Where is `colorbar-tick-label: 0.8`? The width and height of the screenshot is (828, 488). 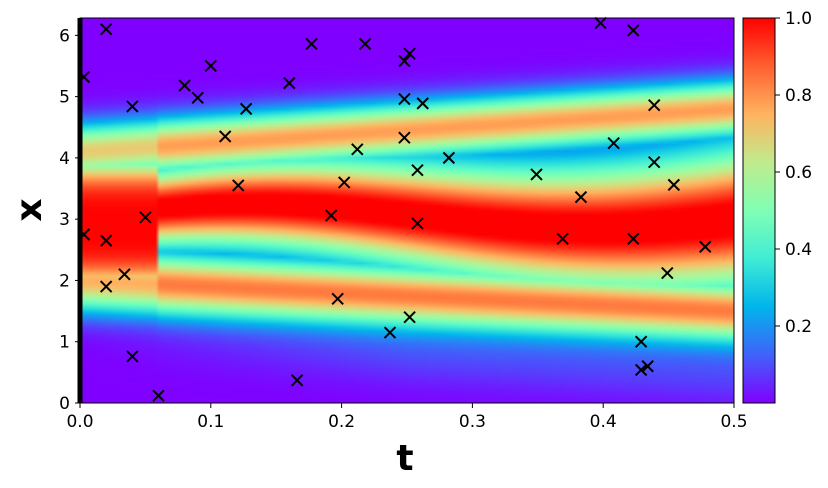 colorbar-tick-label: 0.8 is located at coordinates (798, 96).